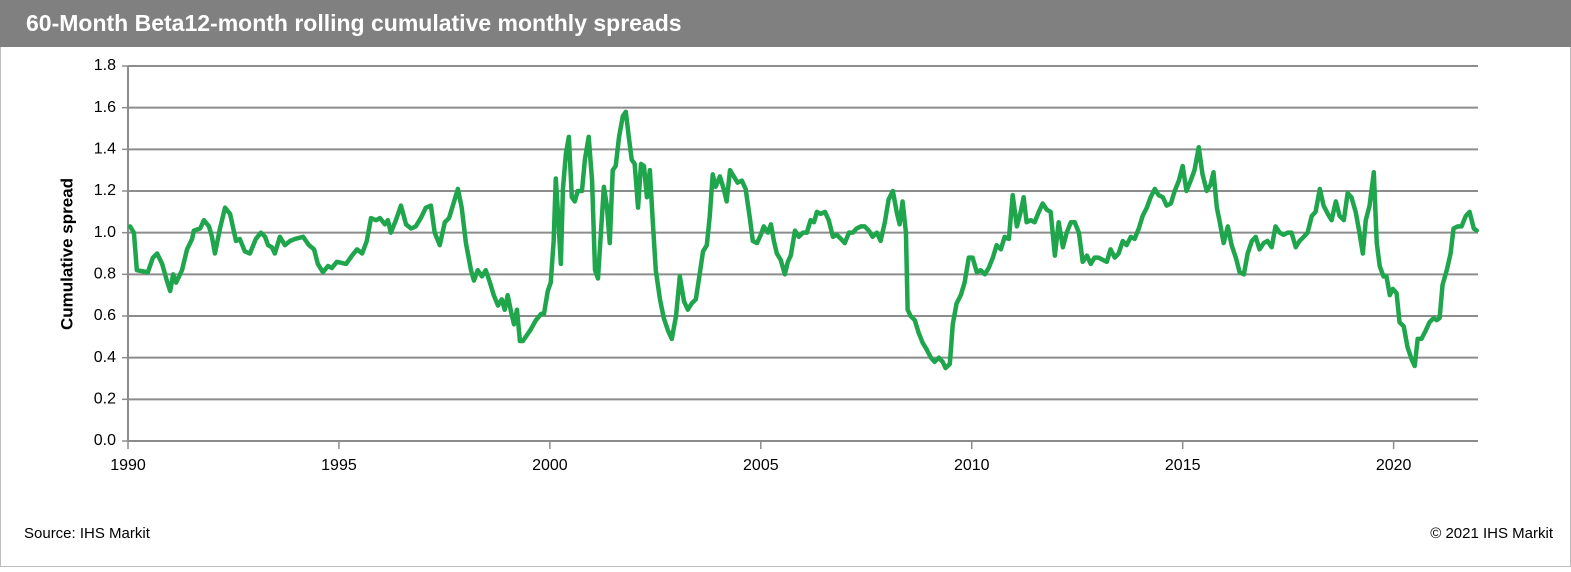 The image size is (1571, 572). I want to click on y-tick-label: 1.2, so click(105, 190).